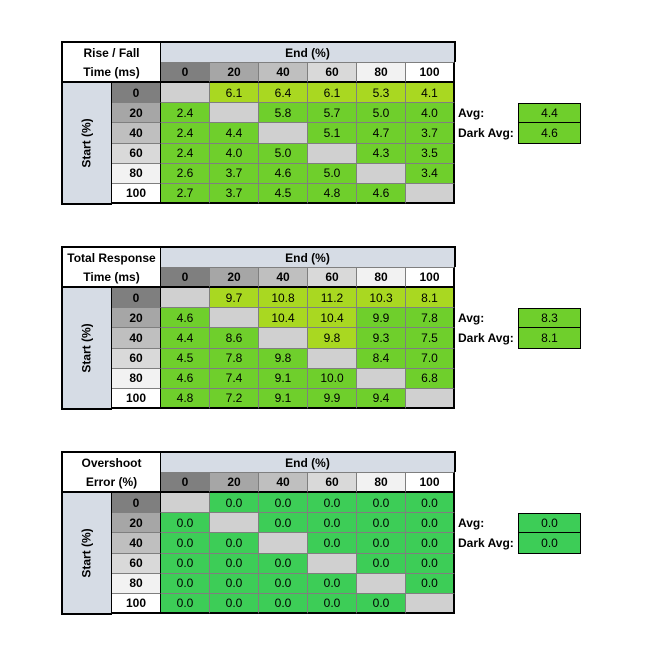 The height and width of the screenshot is (656, 646). Describe the element at coordinates (185, 153) in the screenshot. I see `value-cell: 2.4` at that location.